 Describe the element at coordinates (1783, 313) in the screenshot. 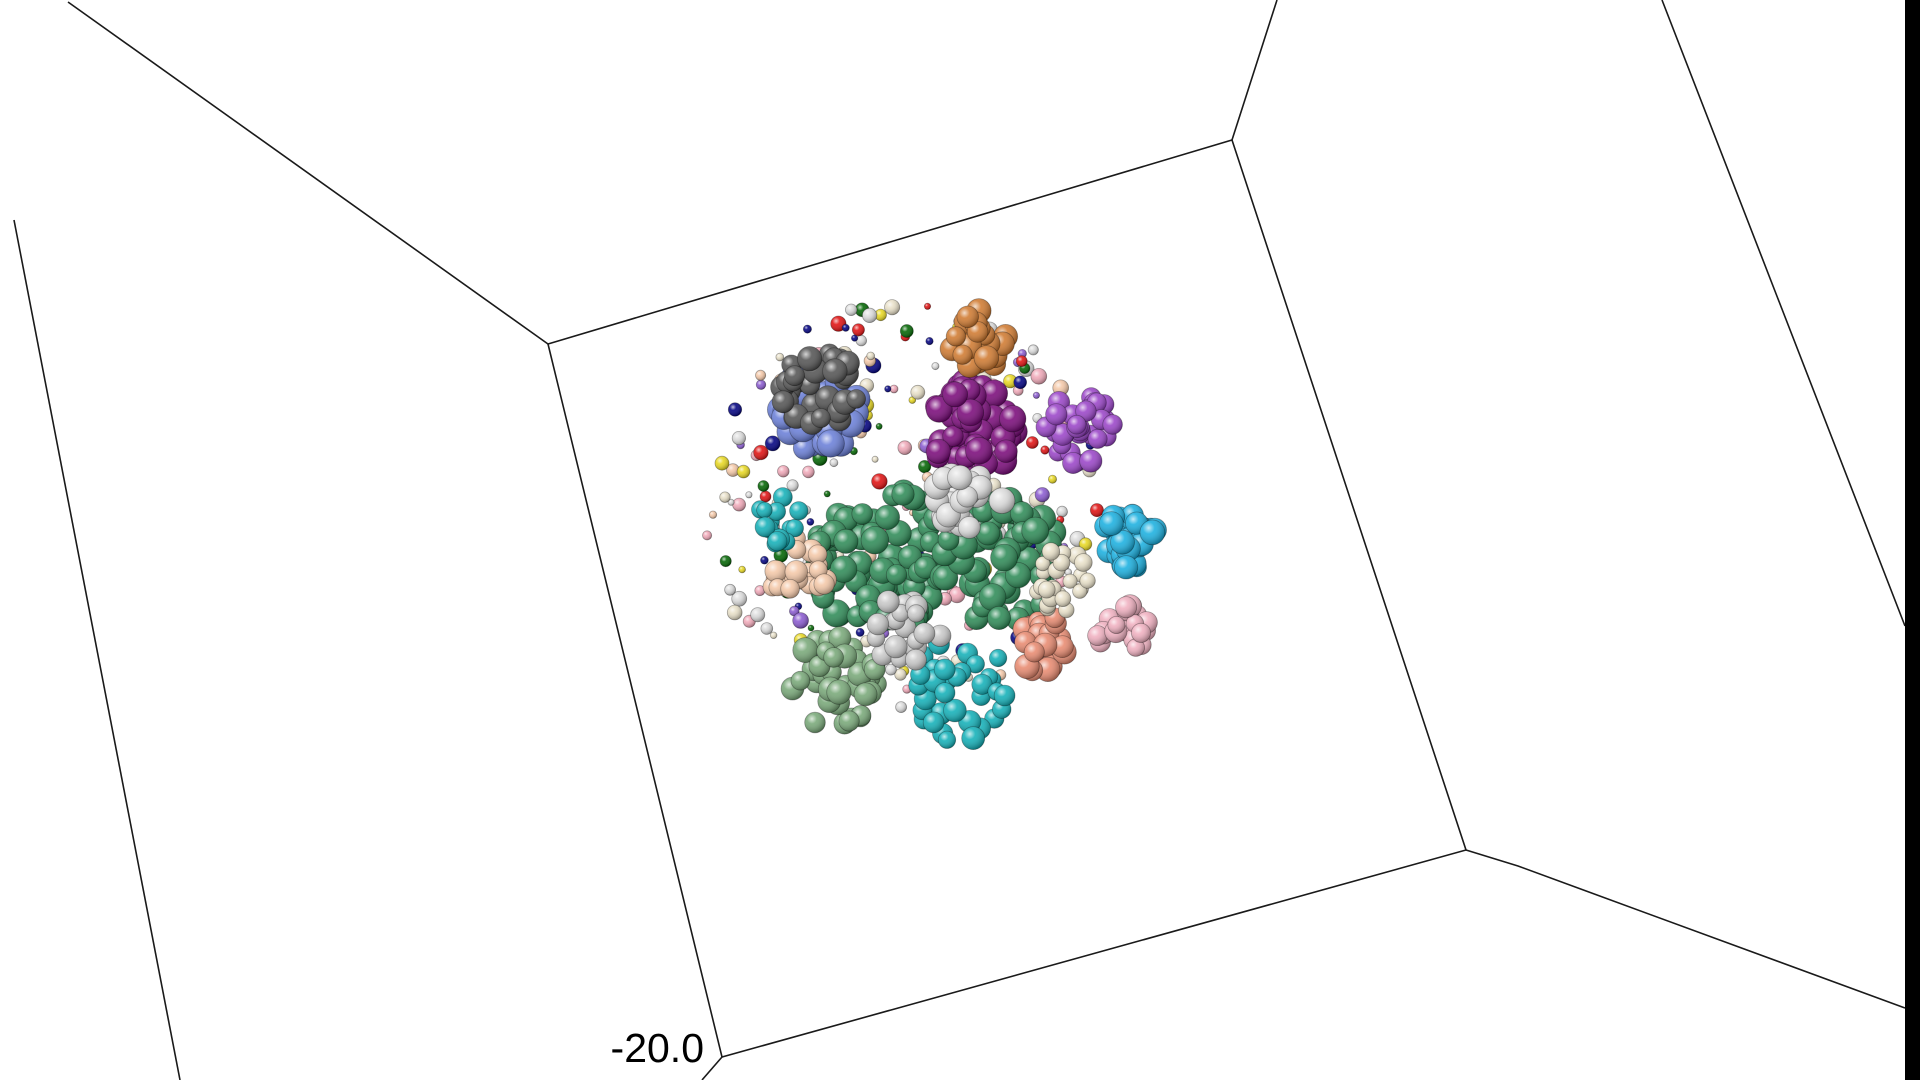

I see `box-edge-right-outer` at that location.